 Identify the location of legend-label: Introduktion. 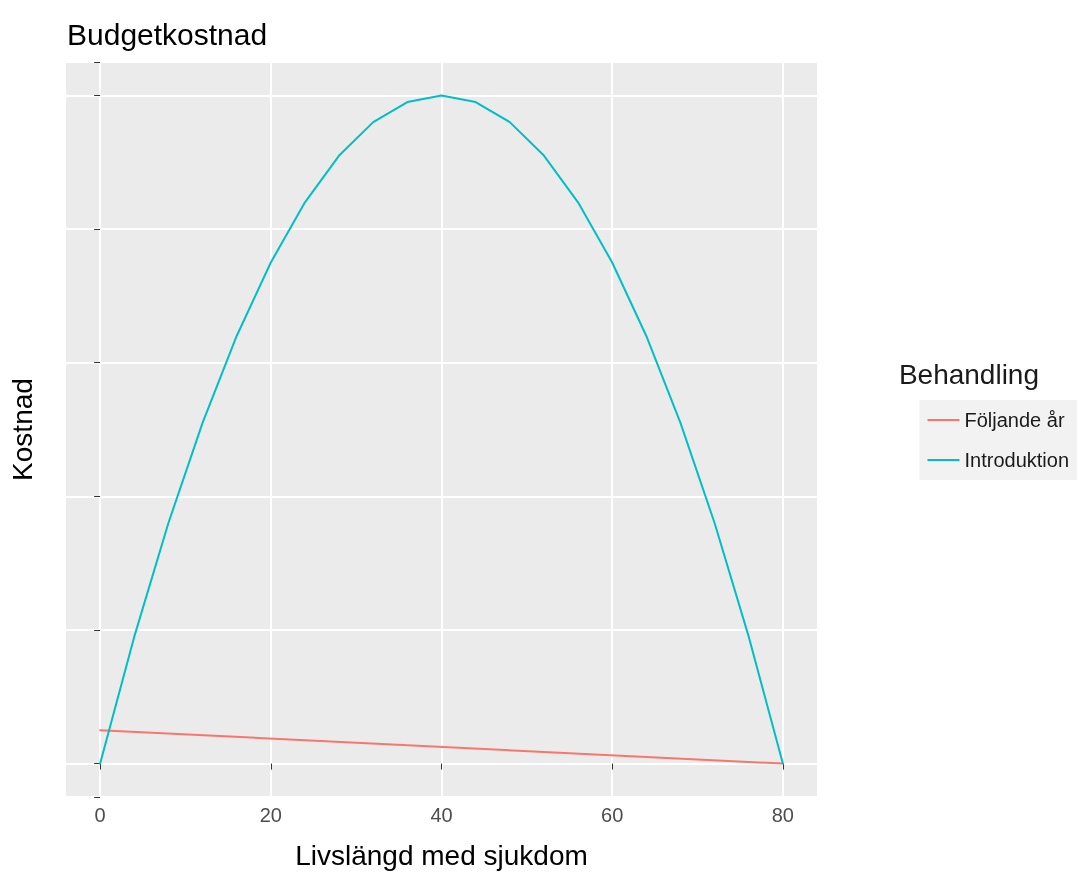
(1016, 460).